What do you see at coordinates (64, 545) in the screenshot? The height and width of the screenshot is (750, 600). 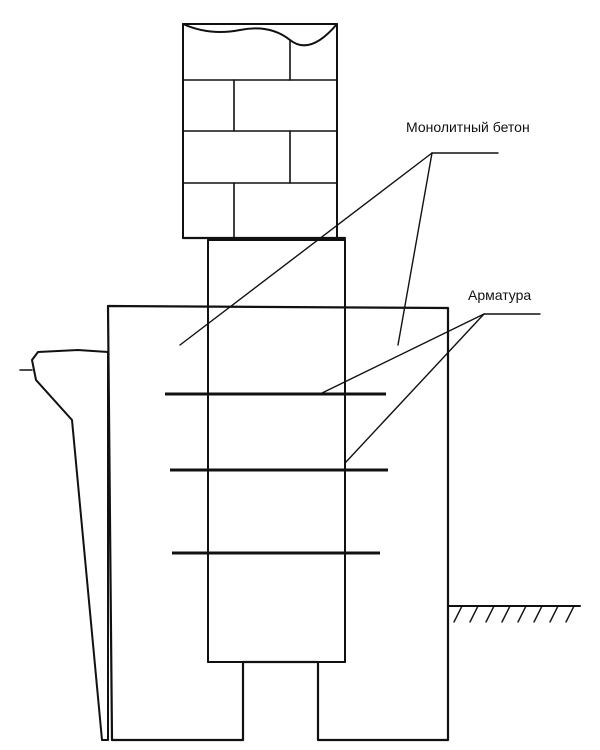 I see `old-footing-left` at bounding box center [64, 545].